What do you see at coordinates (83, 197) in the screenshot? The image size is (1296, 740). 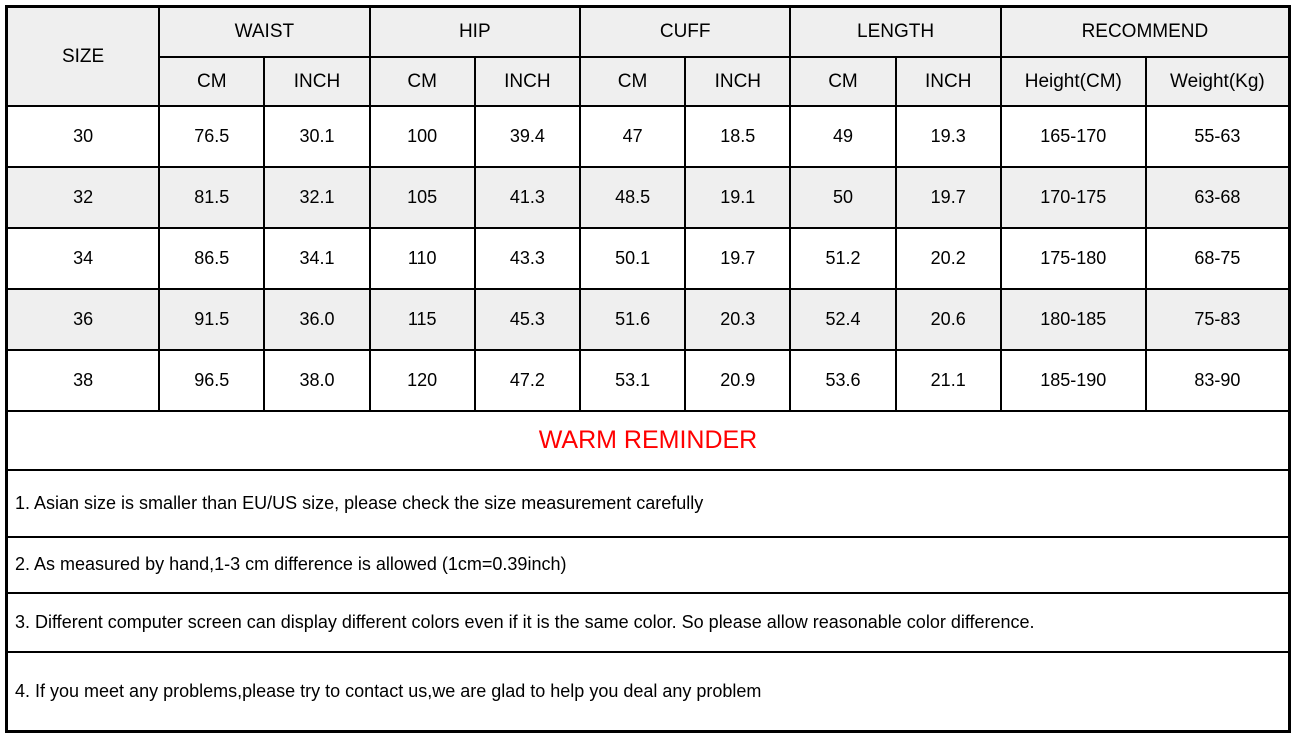 I see `cell-size: 32` at bounding box center [83, 197].